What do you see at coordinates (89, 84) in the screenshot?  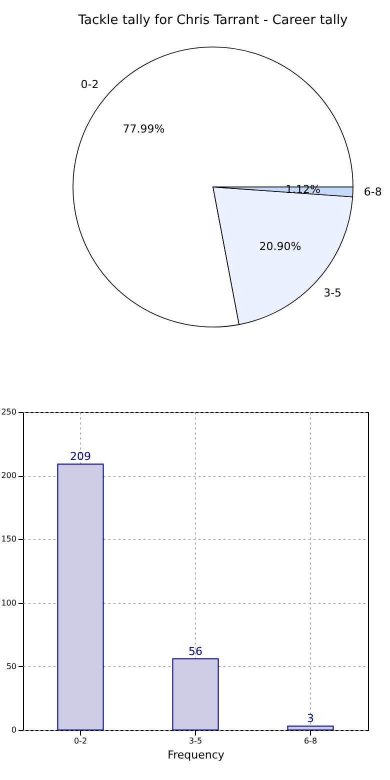 I see `slice-label: 0-2` at bounding box center [89, 84].